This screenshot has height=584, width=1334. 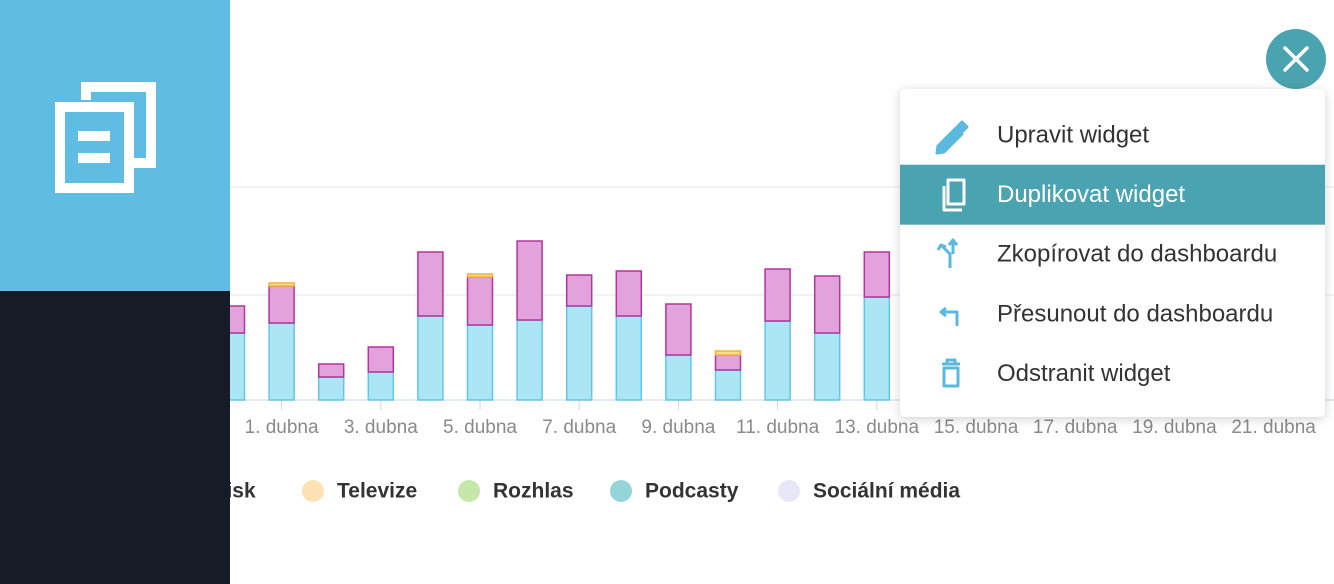 What do you see at coordinates (1091, 194) in the screenshot?
I see `menu-label: Duplikovat widget` at bounding box center [1091, 194].